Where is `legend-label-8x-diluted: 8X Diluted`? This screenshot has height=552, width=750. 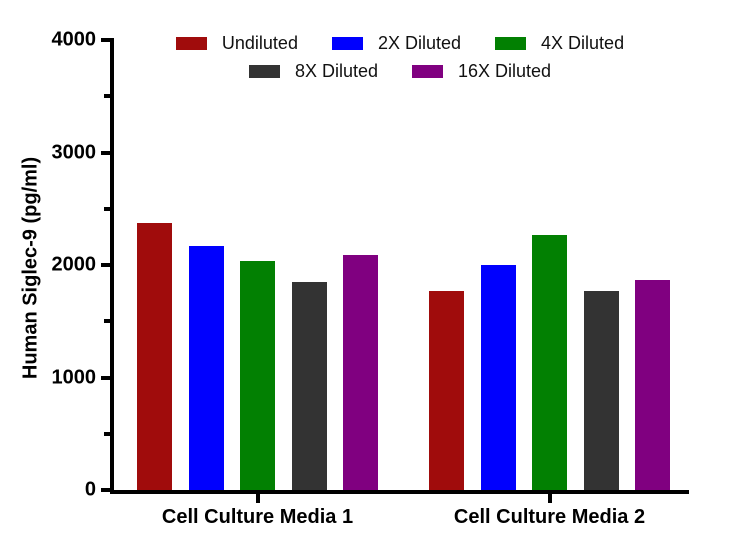
legend-label-8x-diluted: 8X Diluted is located at coordinates (336, 71).